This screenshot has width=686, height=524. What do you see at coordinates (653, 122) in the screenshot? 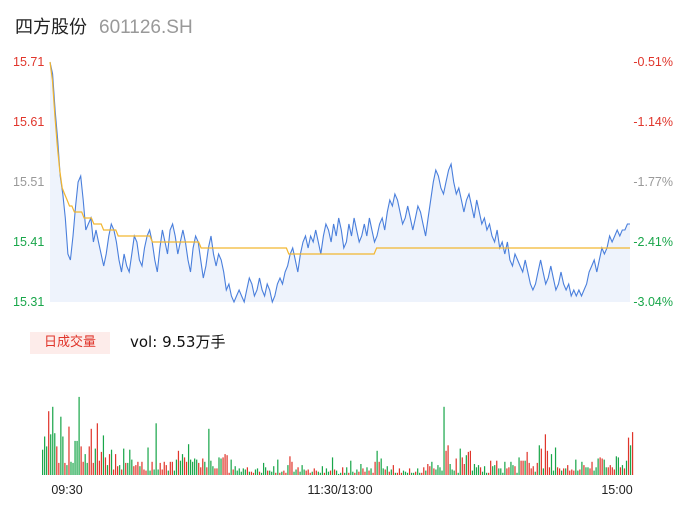
I see `percent-tick-label: -1.14%` at bounding box center [653, 122].